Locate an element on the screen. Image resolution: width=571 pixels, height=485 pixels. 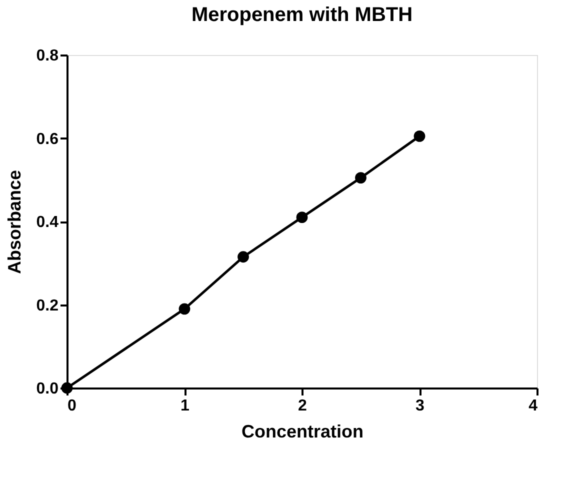
y-tick-label: 0.8 is located at coordinates (47, 56).